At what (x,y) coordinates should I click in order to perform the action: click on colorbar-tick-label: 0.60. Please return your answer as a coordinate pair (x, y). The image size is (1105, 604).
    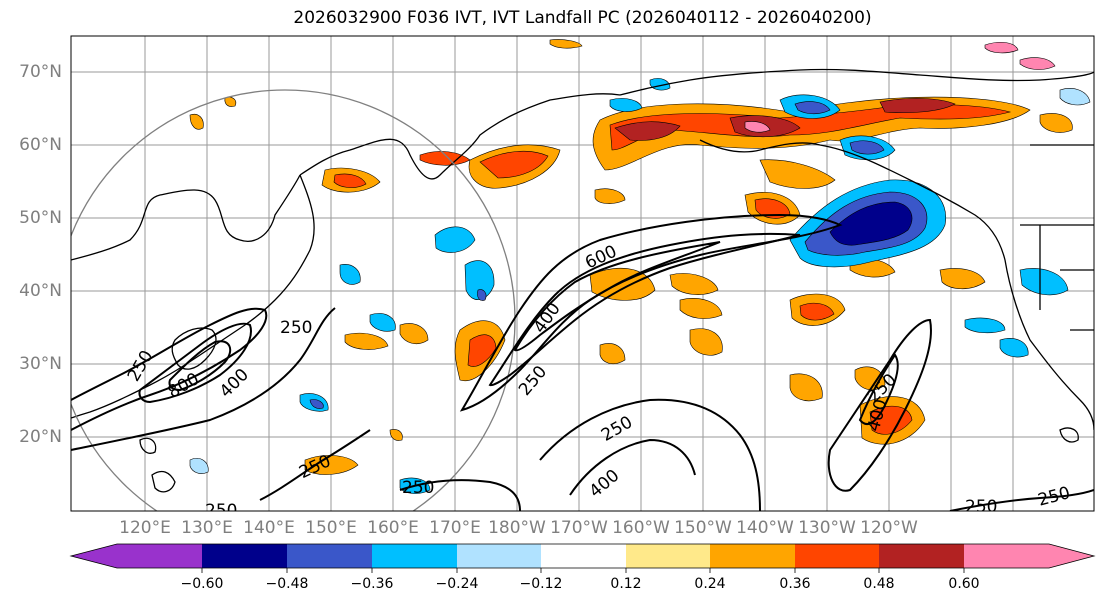
    Looking at the image, I should click on (964, 584).